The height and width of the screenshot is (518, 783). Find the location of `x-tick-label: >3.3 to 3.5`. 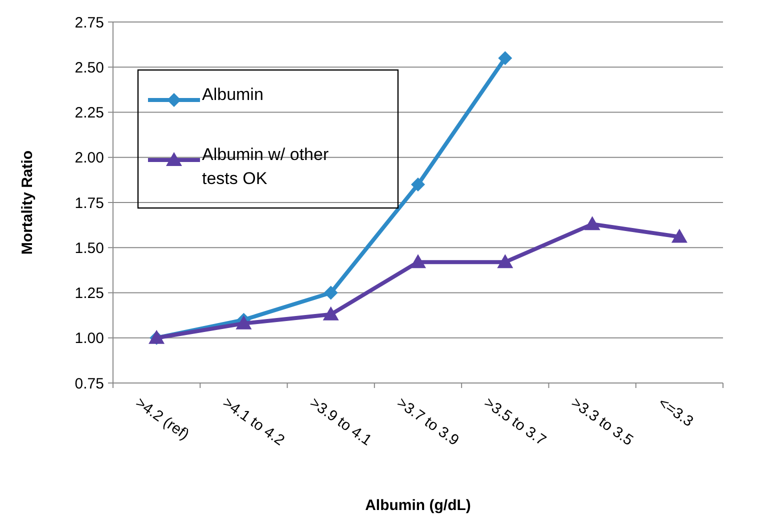

x-tick-label: >3.3 to 3.5 is located at coordinates (602, 422).